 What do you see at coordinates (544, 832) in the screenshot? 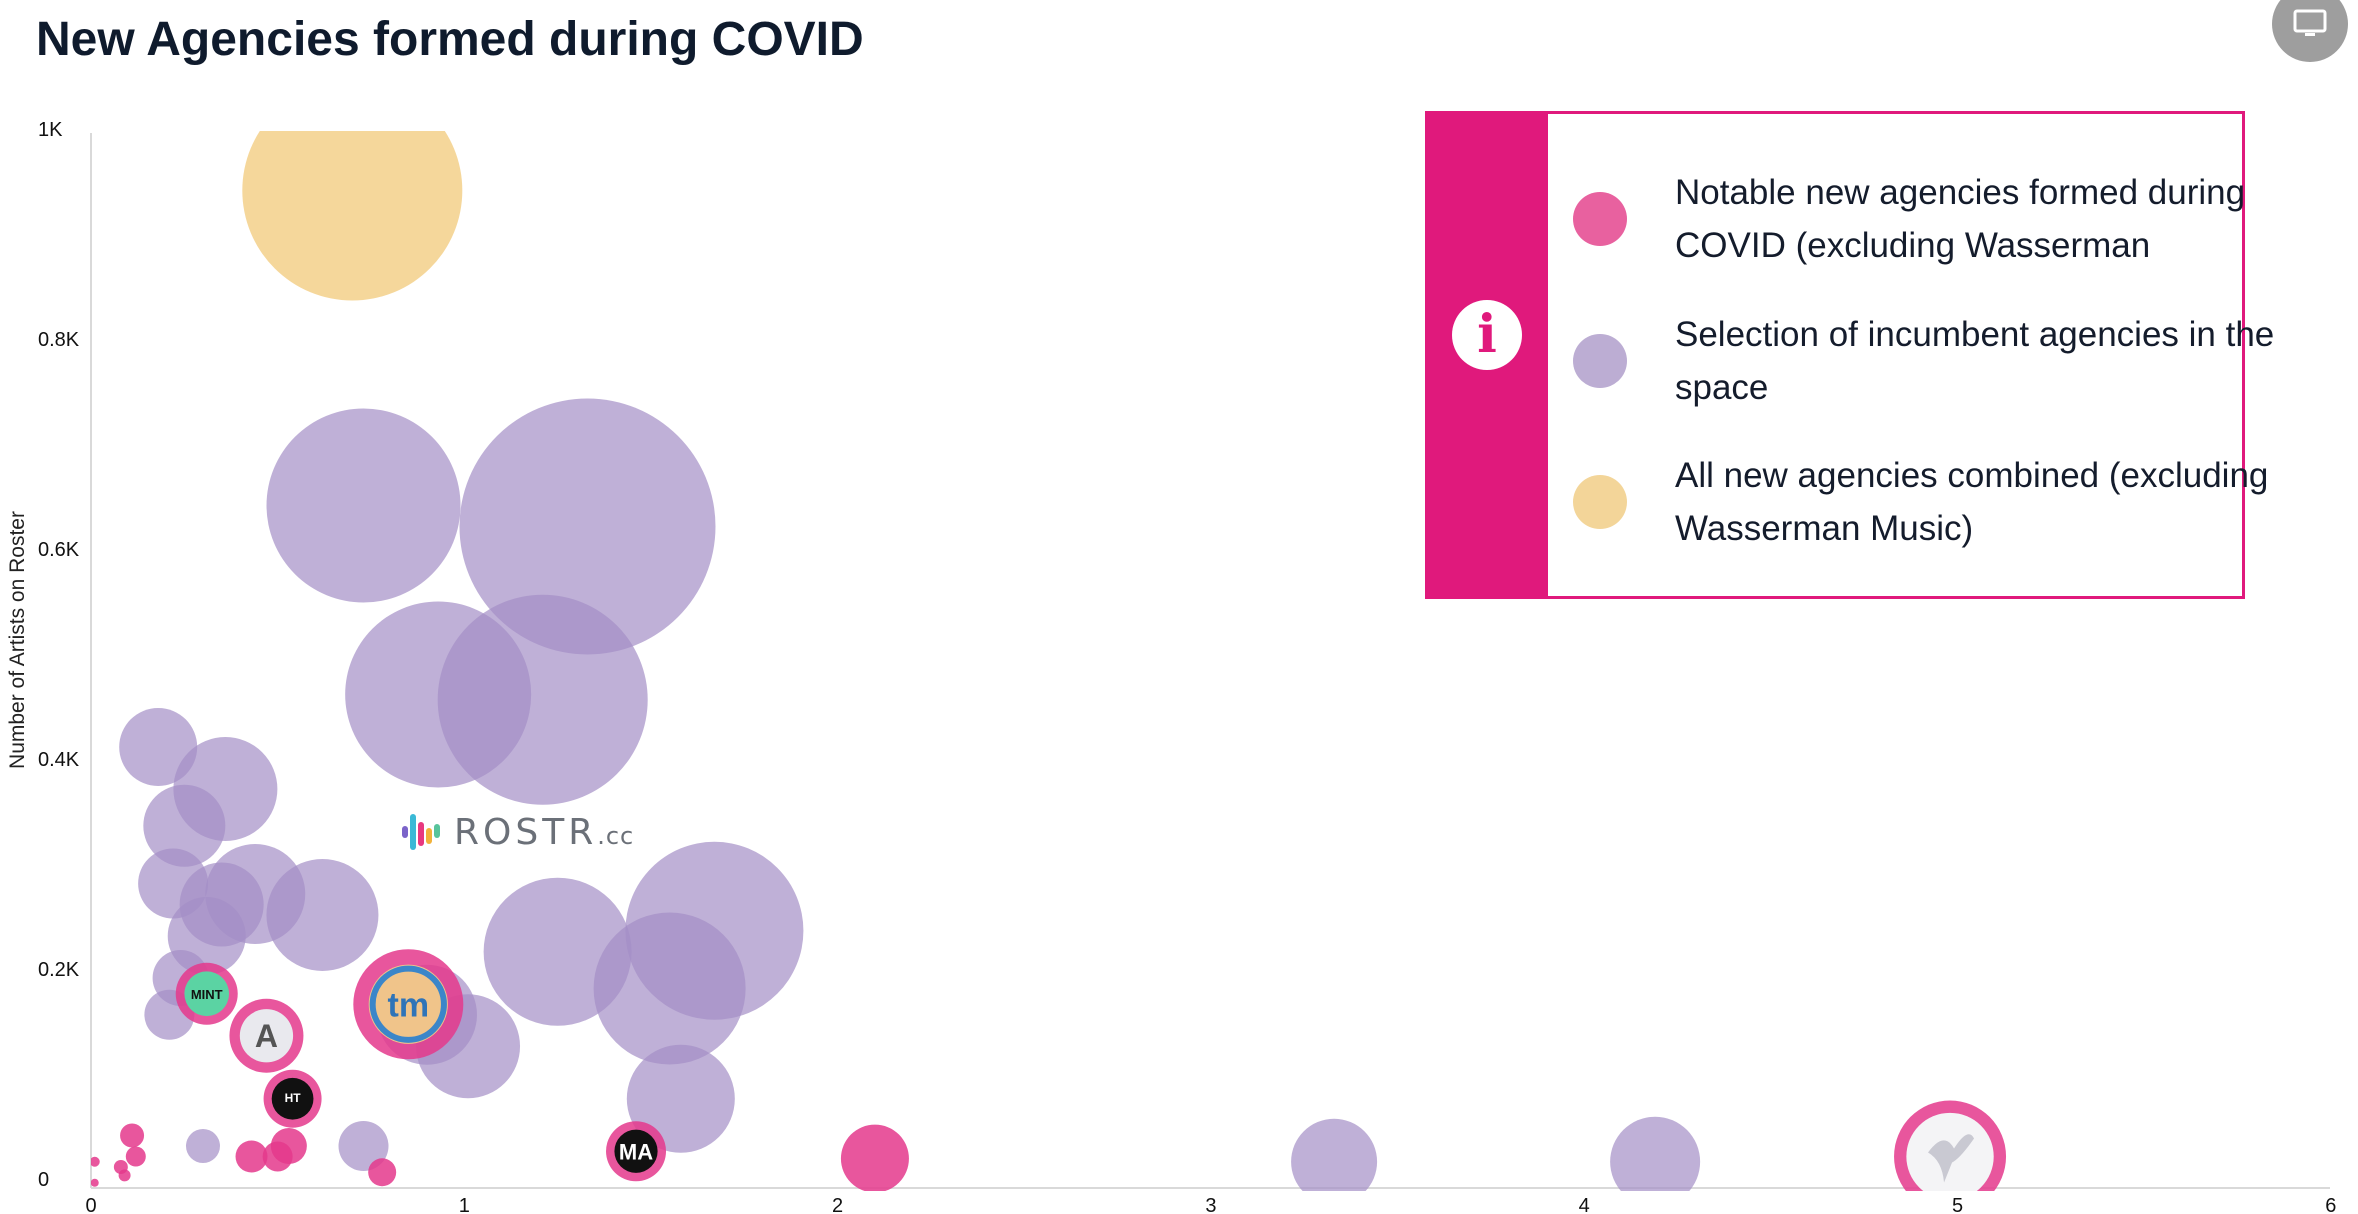
I see `watermark-brand: ROSTR.cc` at bounding box center [544, 832].